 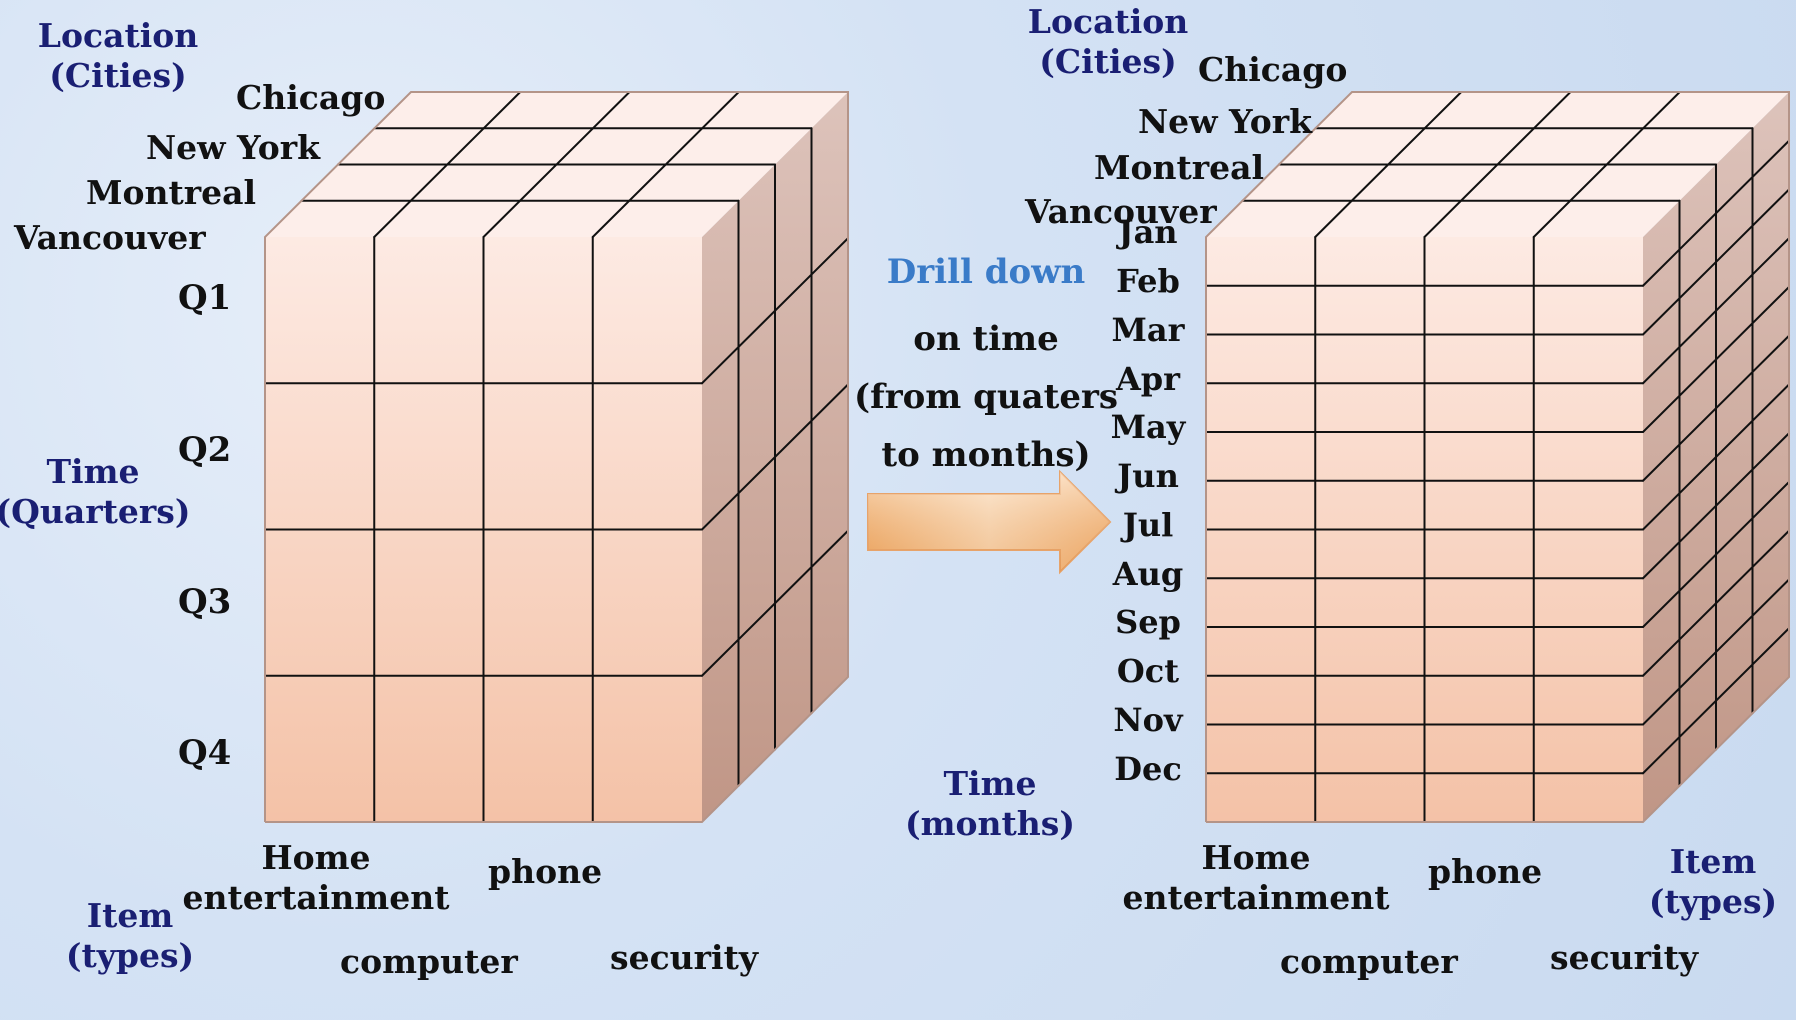 What do you see at coordinates (205, 450) in the screenshot?
I see `left-quarter-label: Q2` at bounding box center [205, 450].